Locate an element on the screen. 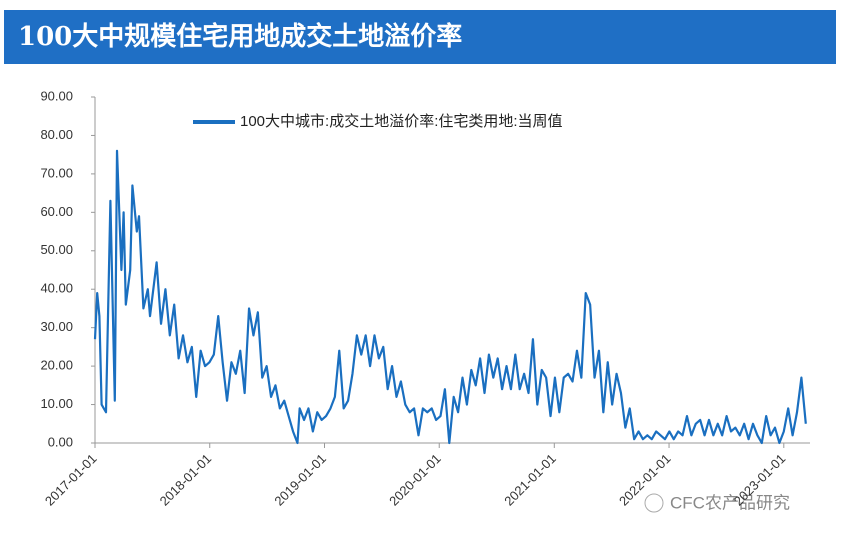 The width and height of the screenshot is (844, 546). x-tick-label: 2017-01-01 is located at coordinates (71, 480).